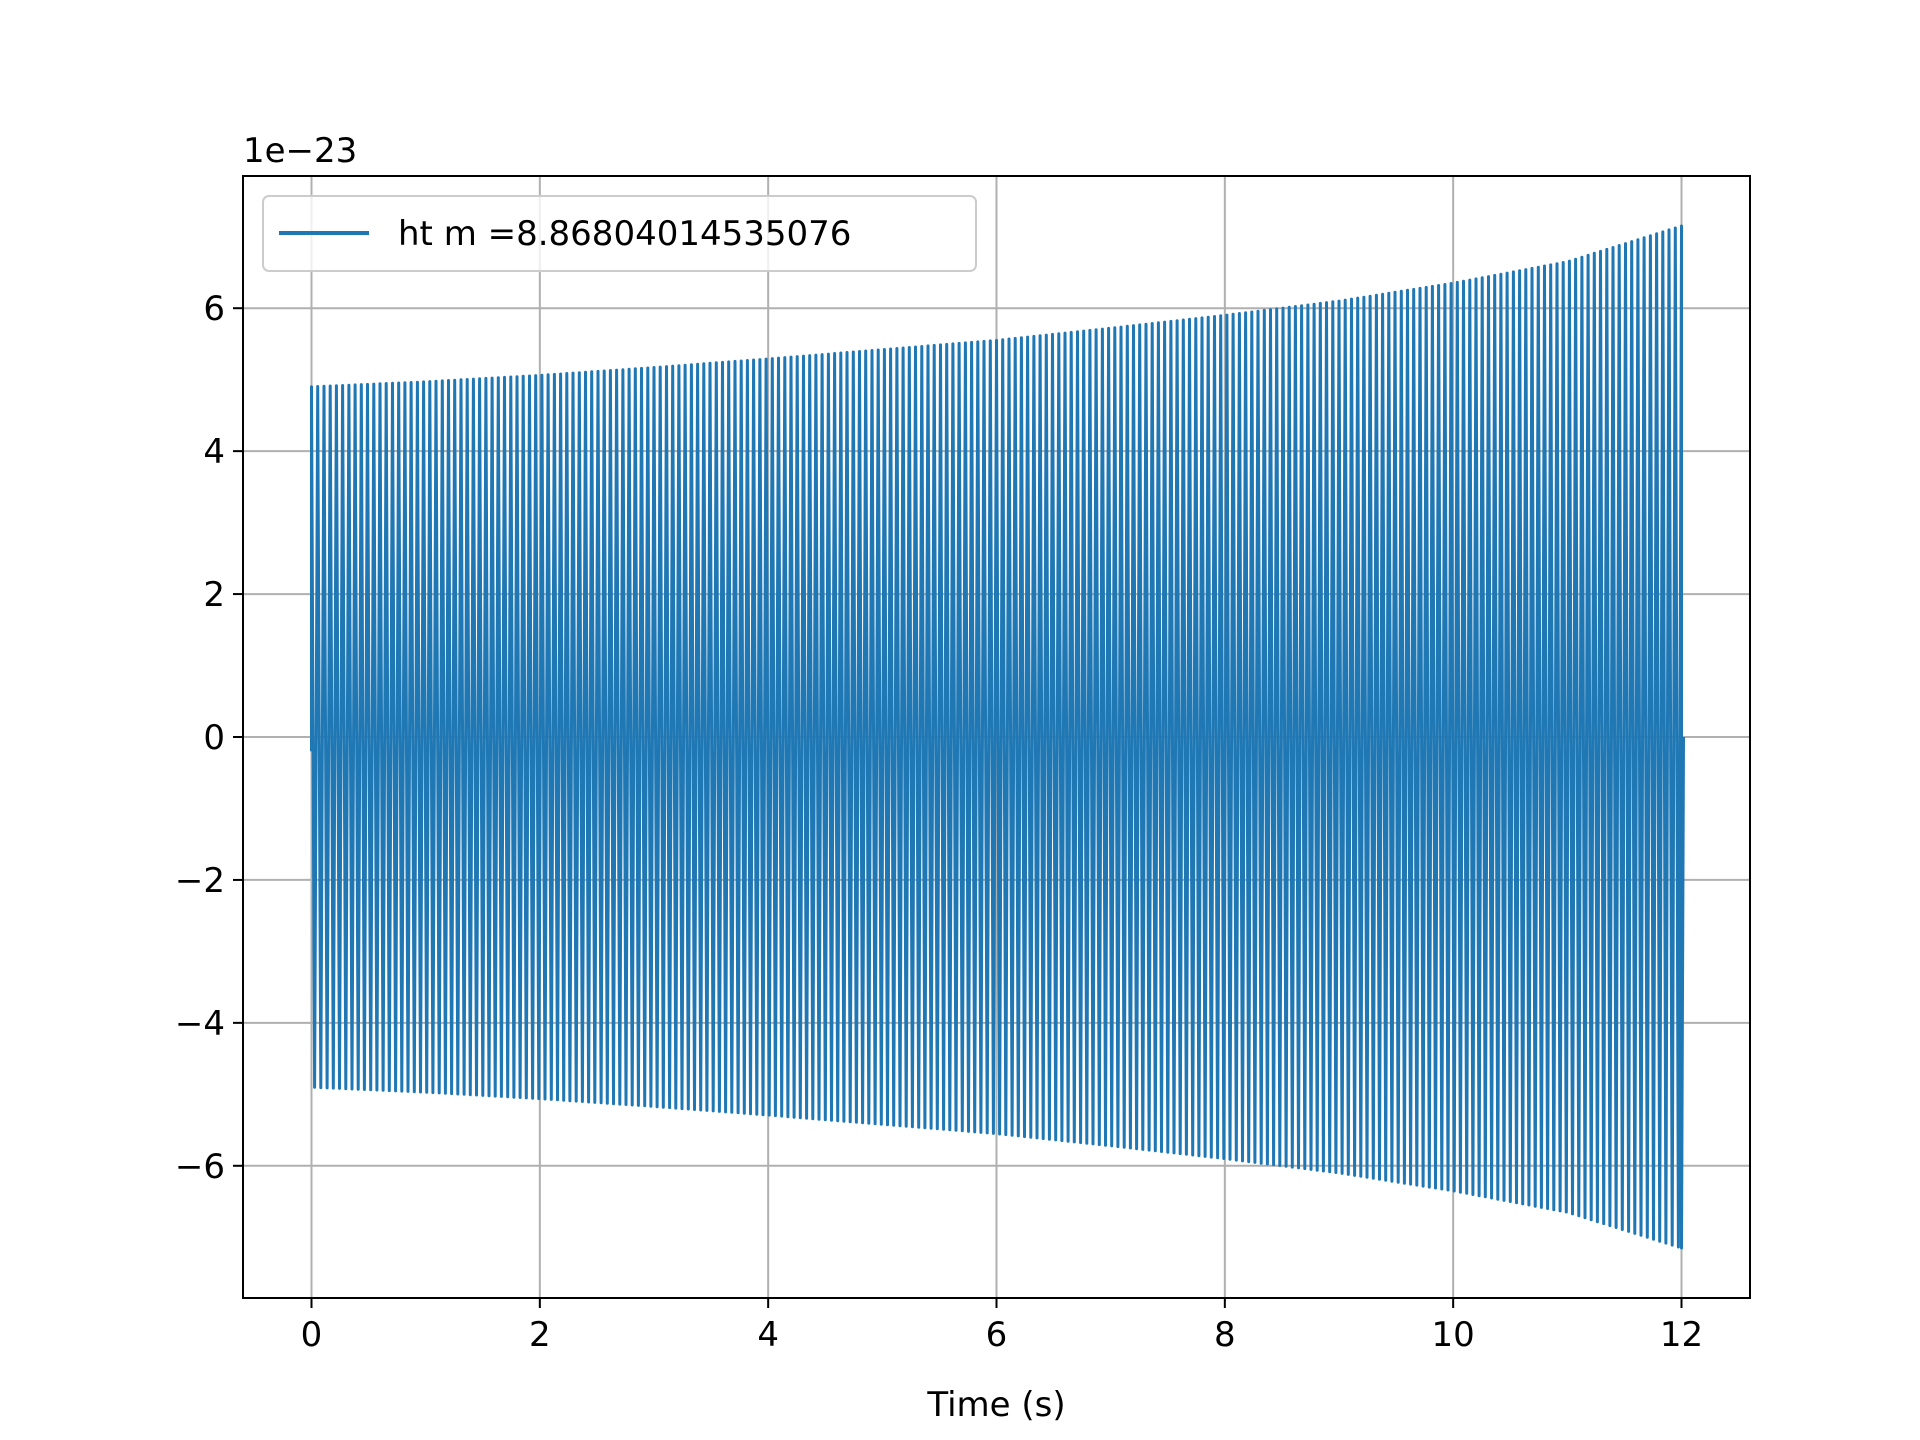 The image size is (1920, 1440). What do you see at coordinates (214, 595) in the screenshot?
I see `y-tick-label: 2` at bounding box center [214, 595].